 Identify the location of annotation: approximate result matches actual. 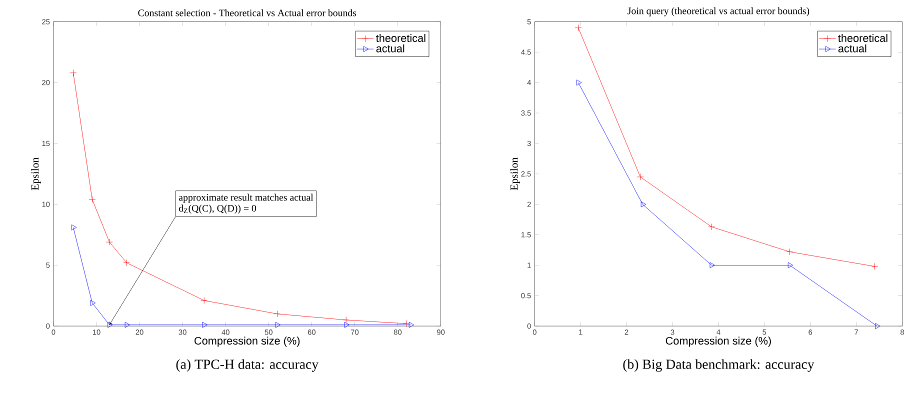
(246, 198).